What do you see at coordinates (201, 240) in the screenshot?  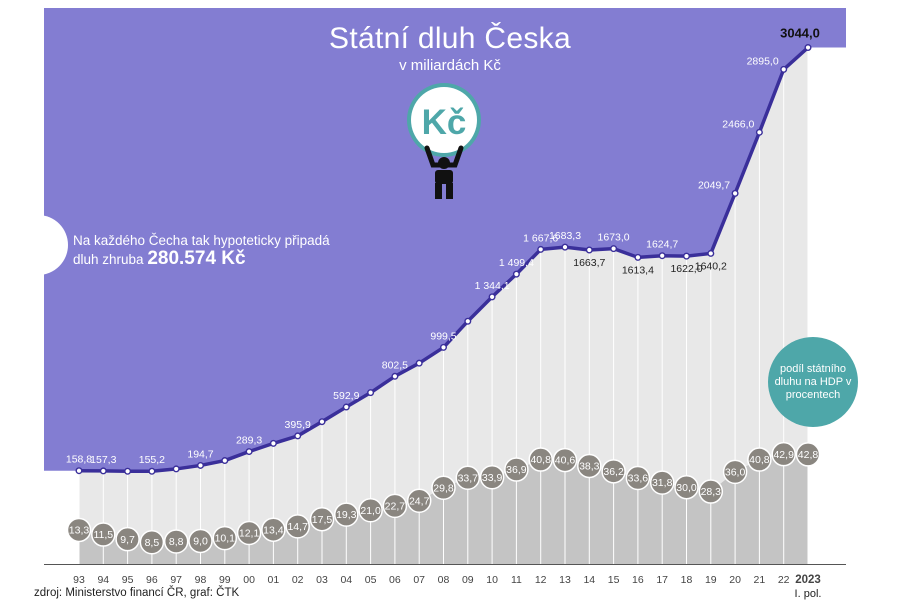 I see `callout-text: Na každého Čecha tak hypoteticky připadá` at bounding box center [201, 240].